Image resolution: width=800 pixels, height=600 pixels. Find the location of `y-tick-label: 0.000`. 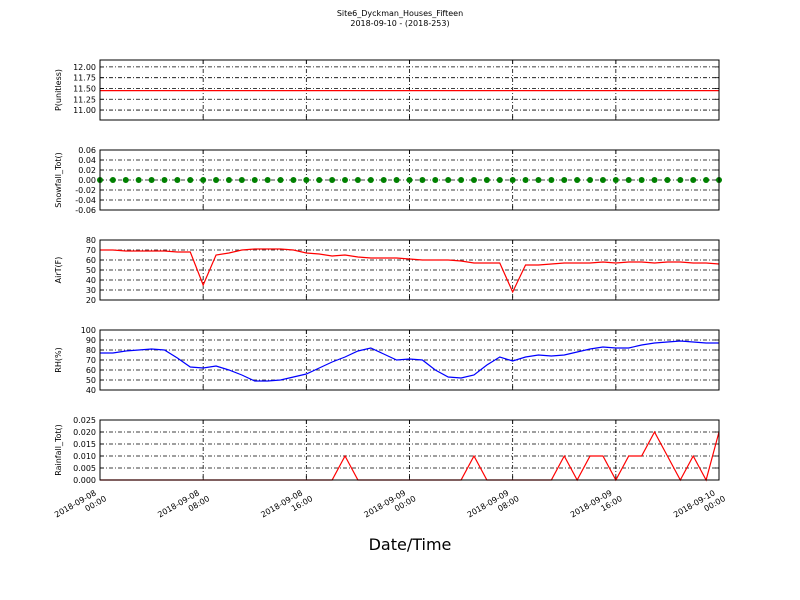

y-tick-label: 0.000 is located at coordinates (84, 480).